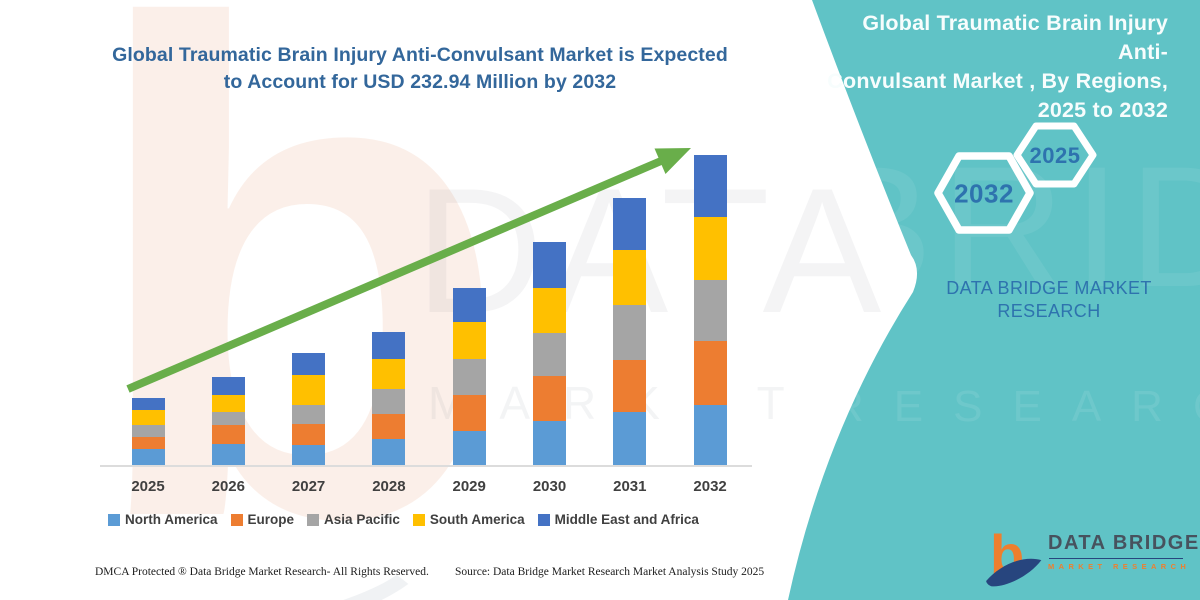  Describe the element at coordinates (389, 426) in the screenshot. I see `bar-segment-2028-europe` at that location.